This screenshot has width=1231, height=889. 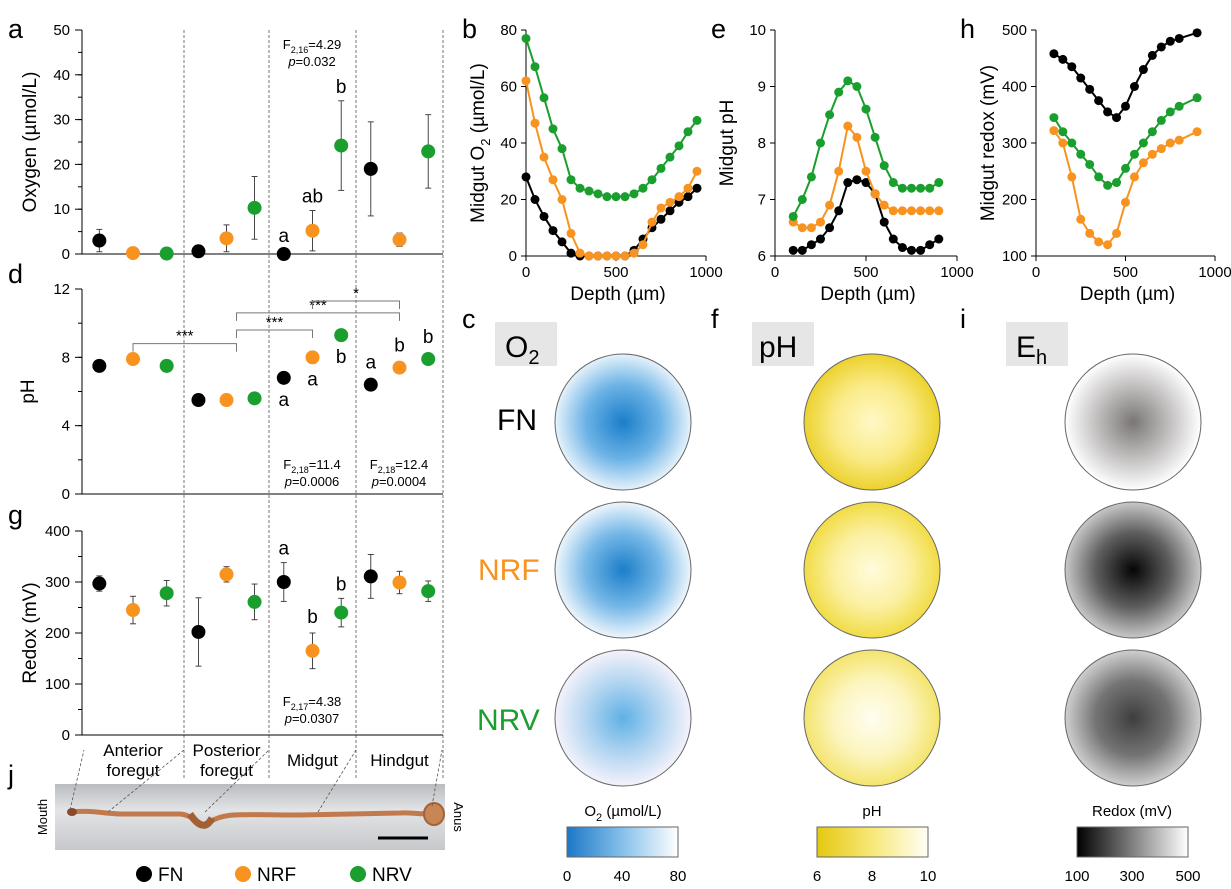 I want to click on y-axis-label: Midgut redox (mV), so click(x=988, y=143).